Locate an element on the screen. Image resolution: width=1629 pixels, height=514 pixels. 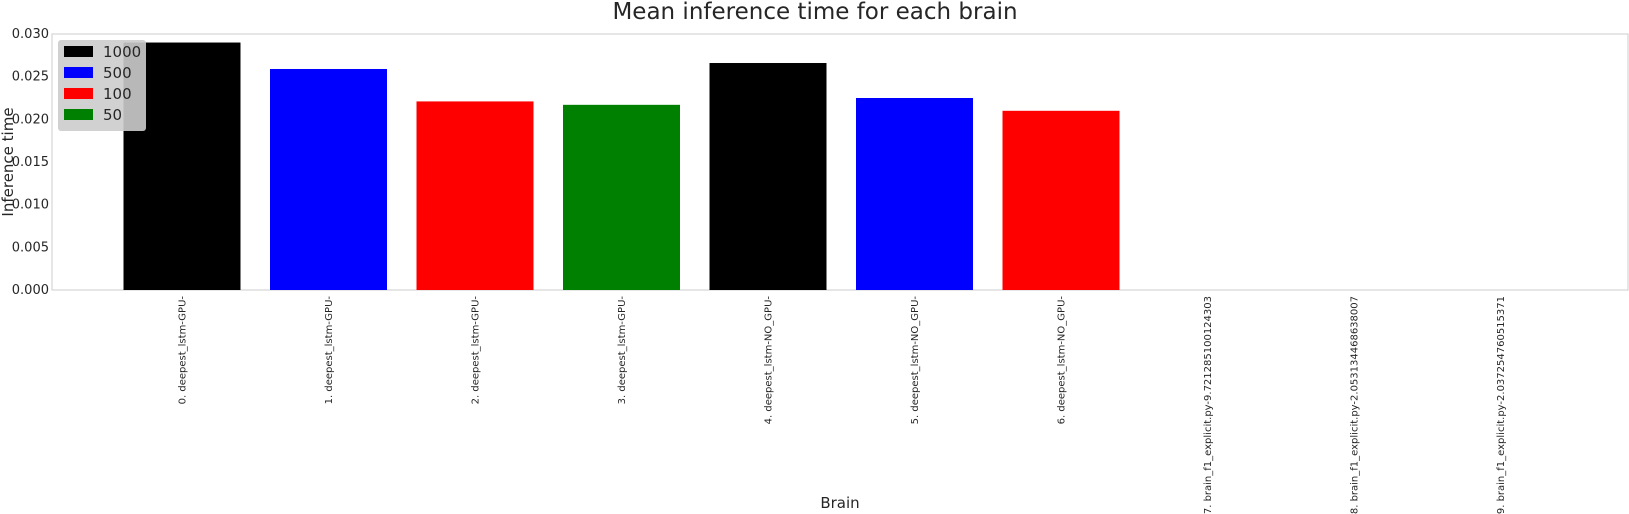
y-tick-label: 0.005 is located at coordinates (30, 247).